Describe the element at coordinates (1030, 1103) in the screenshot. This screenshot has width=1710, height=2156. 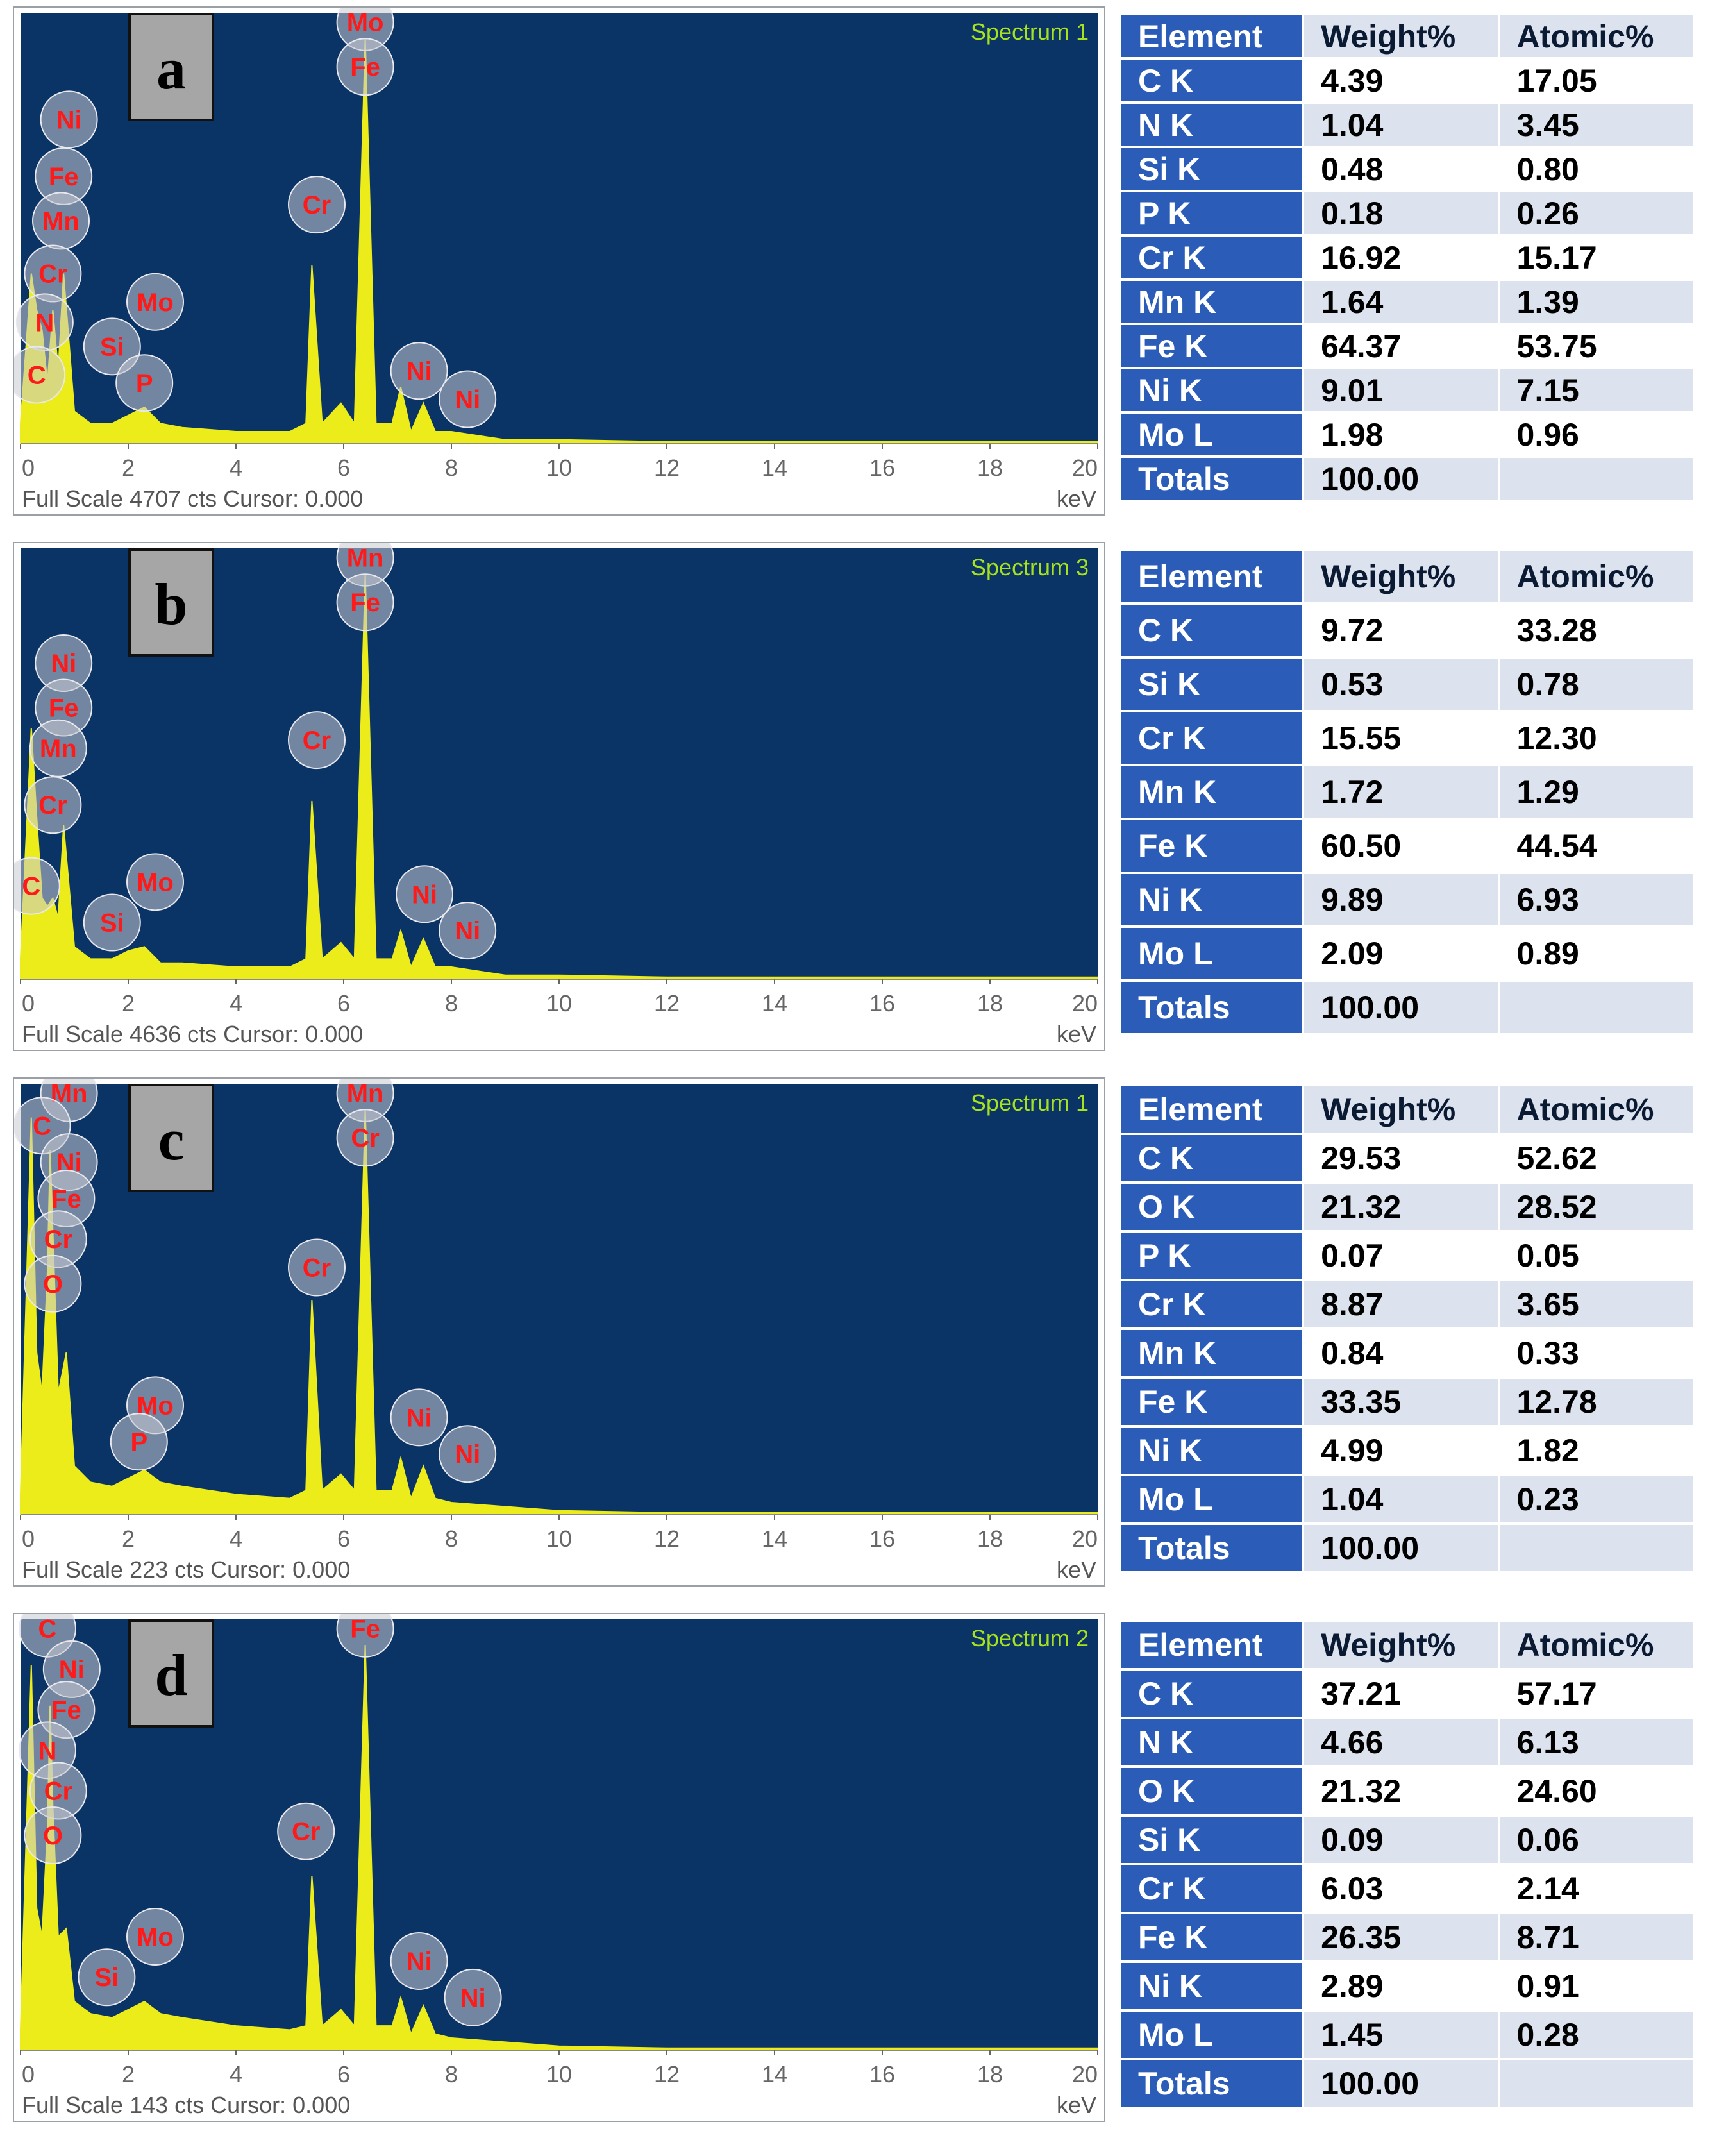
I see `spectrum-title: Spectrum 1` at that location.